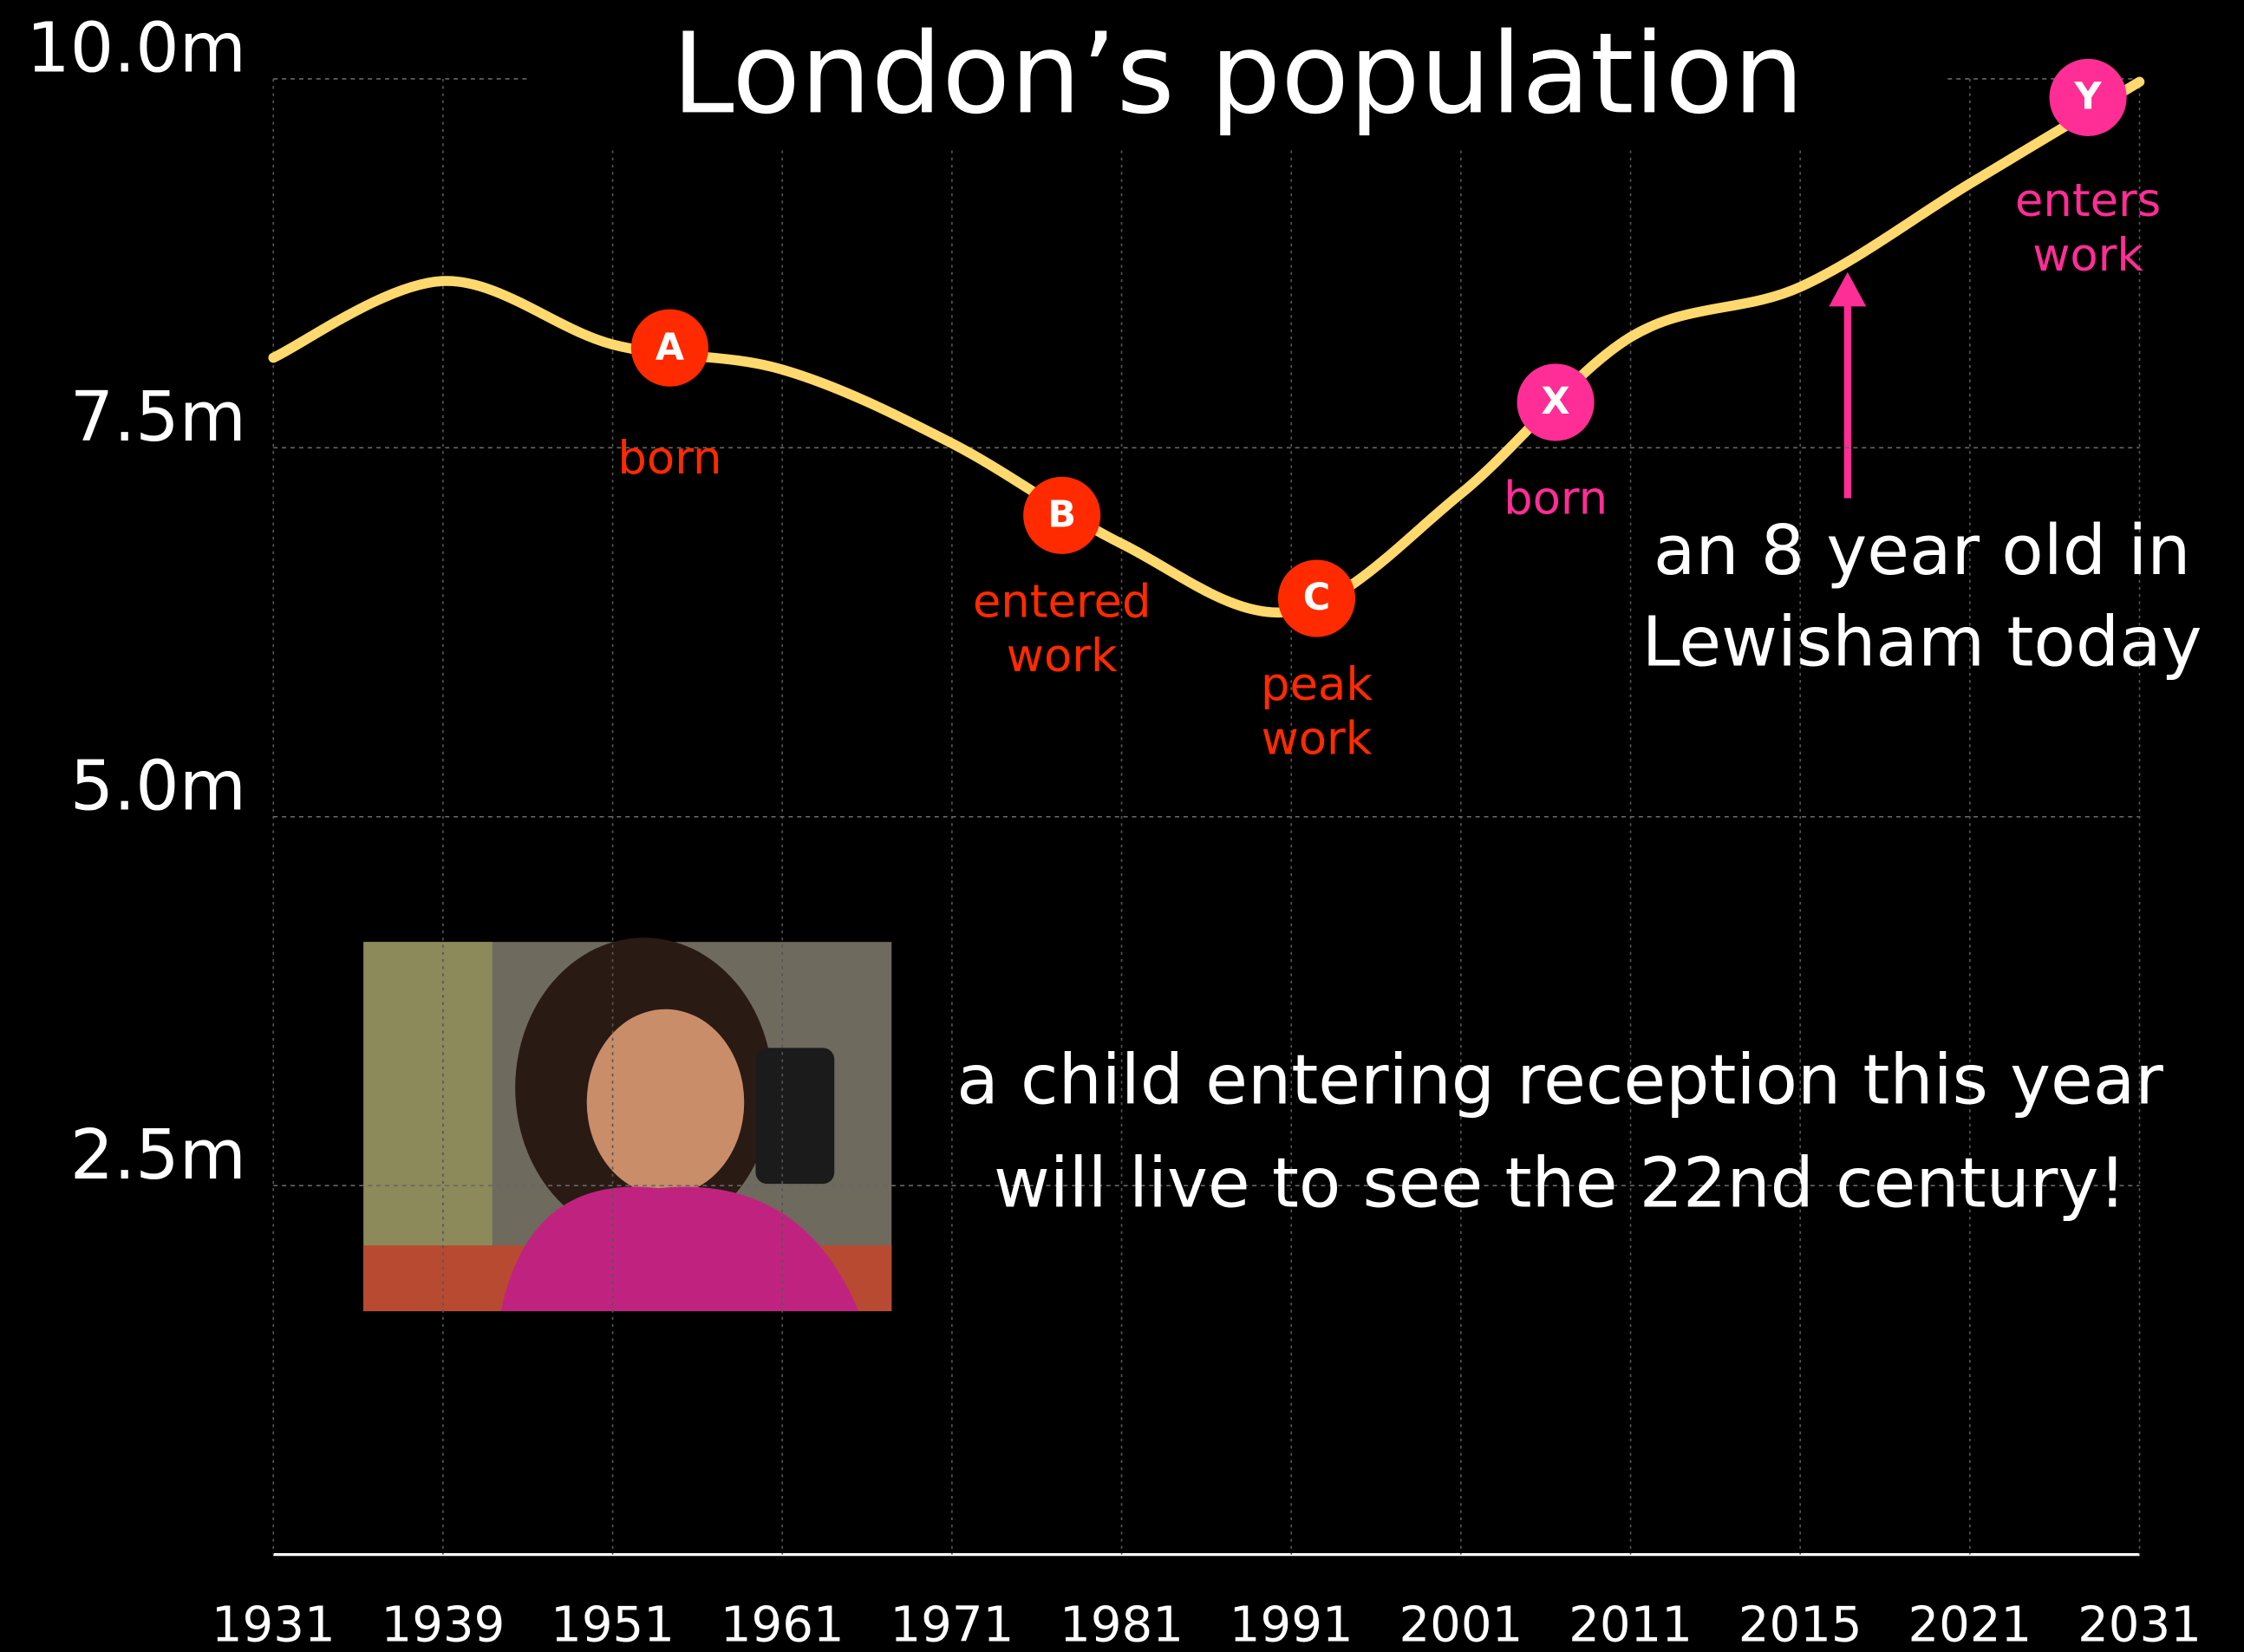 This screenshot has height=1652, width=2244. I want to click on annotation-letter: Y, so click(2088, 97).